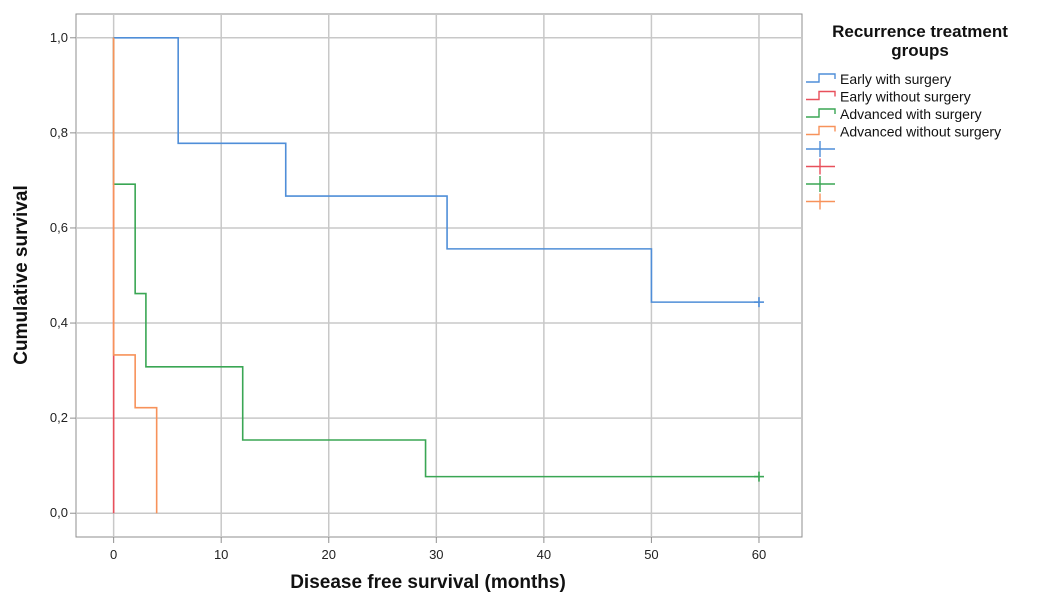 Image resolution: width=1046 pixels, height=593 pixels. Describe the element at coordinates (920, 132) in the screenshot. I see `legend-entry-label: Advanced without surgery` at that location.